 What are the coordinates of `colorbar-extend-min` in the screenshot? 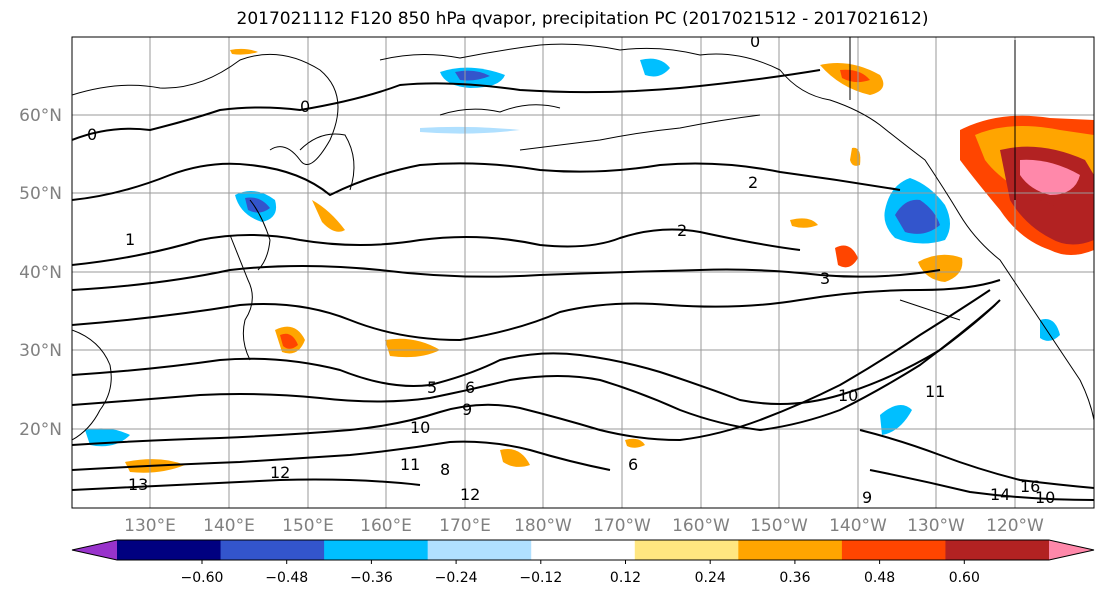 It's located at (94, 550).